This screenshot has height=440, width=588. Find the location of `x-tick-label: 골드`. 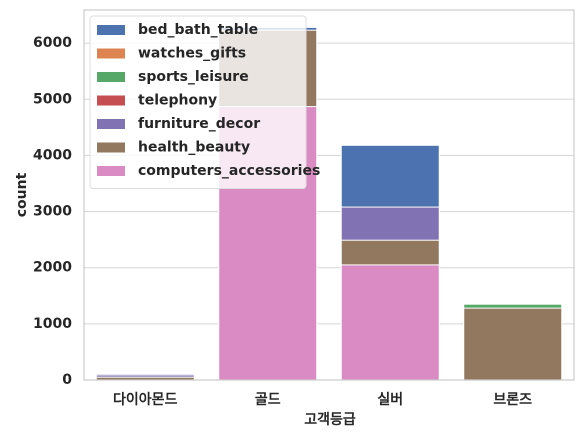

x-tick-label: 골드 is located at coordinates (268, 400).